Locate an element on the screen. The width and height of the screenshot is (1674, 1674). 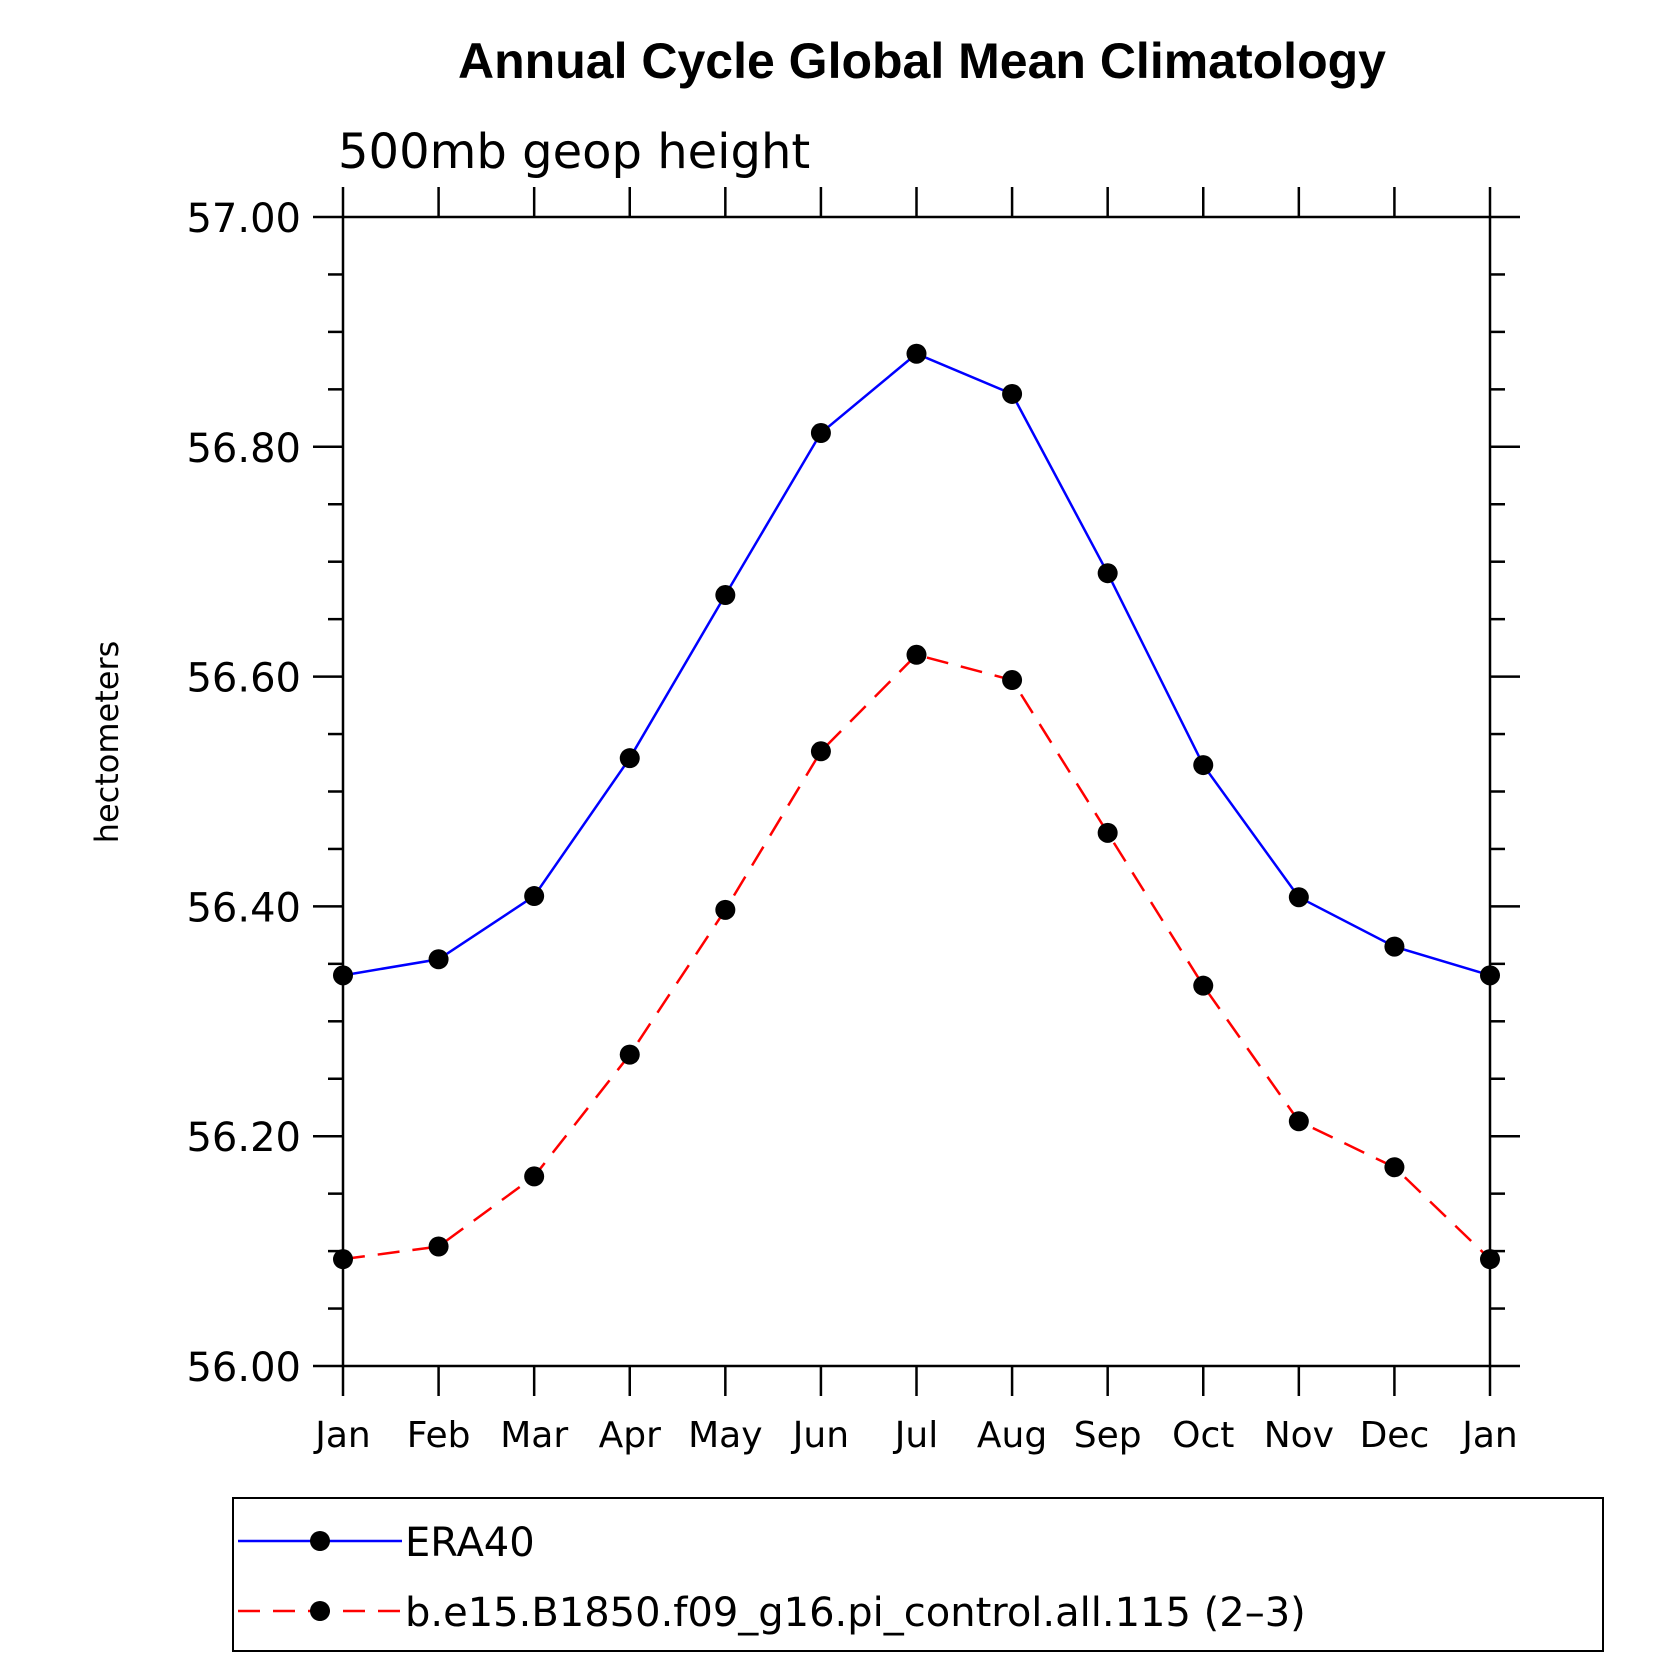
x-tick-label: Jun is located at coordinates (820, 1435).